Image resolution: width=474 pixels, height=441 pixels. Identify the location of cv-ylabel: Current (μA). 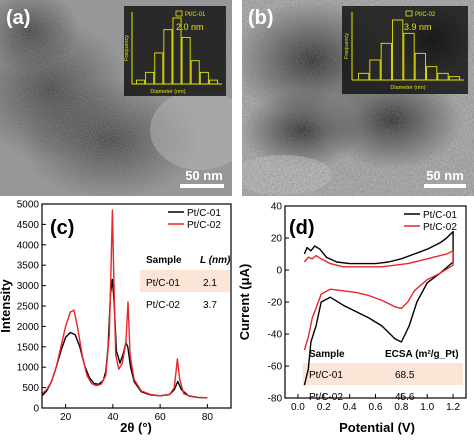
(244, 302).